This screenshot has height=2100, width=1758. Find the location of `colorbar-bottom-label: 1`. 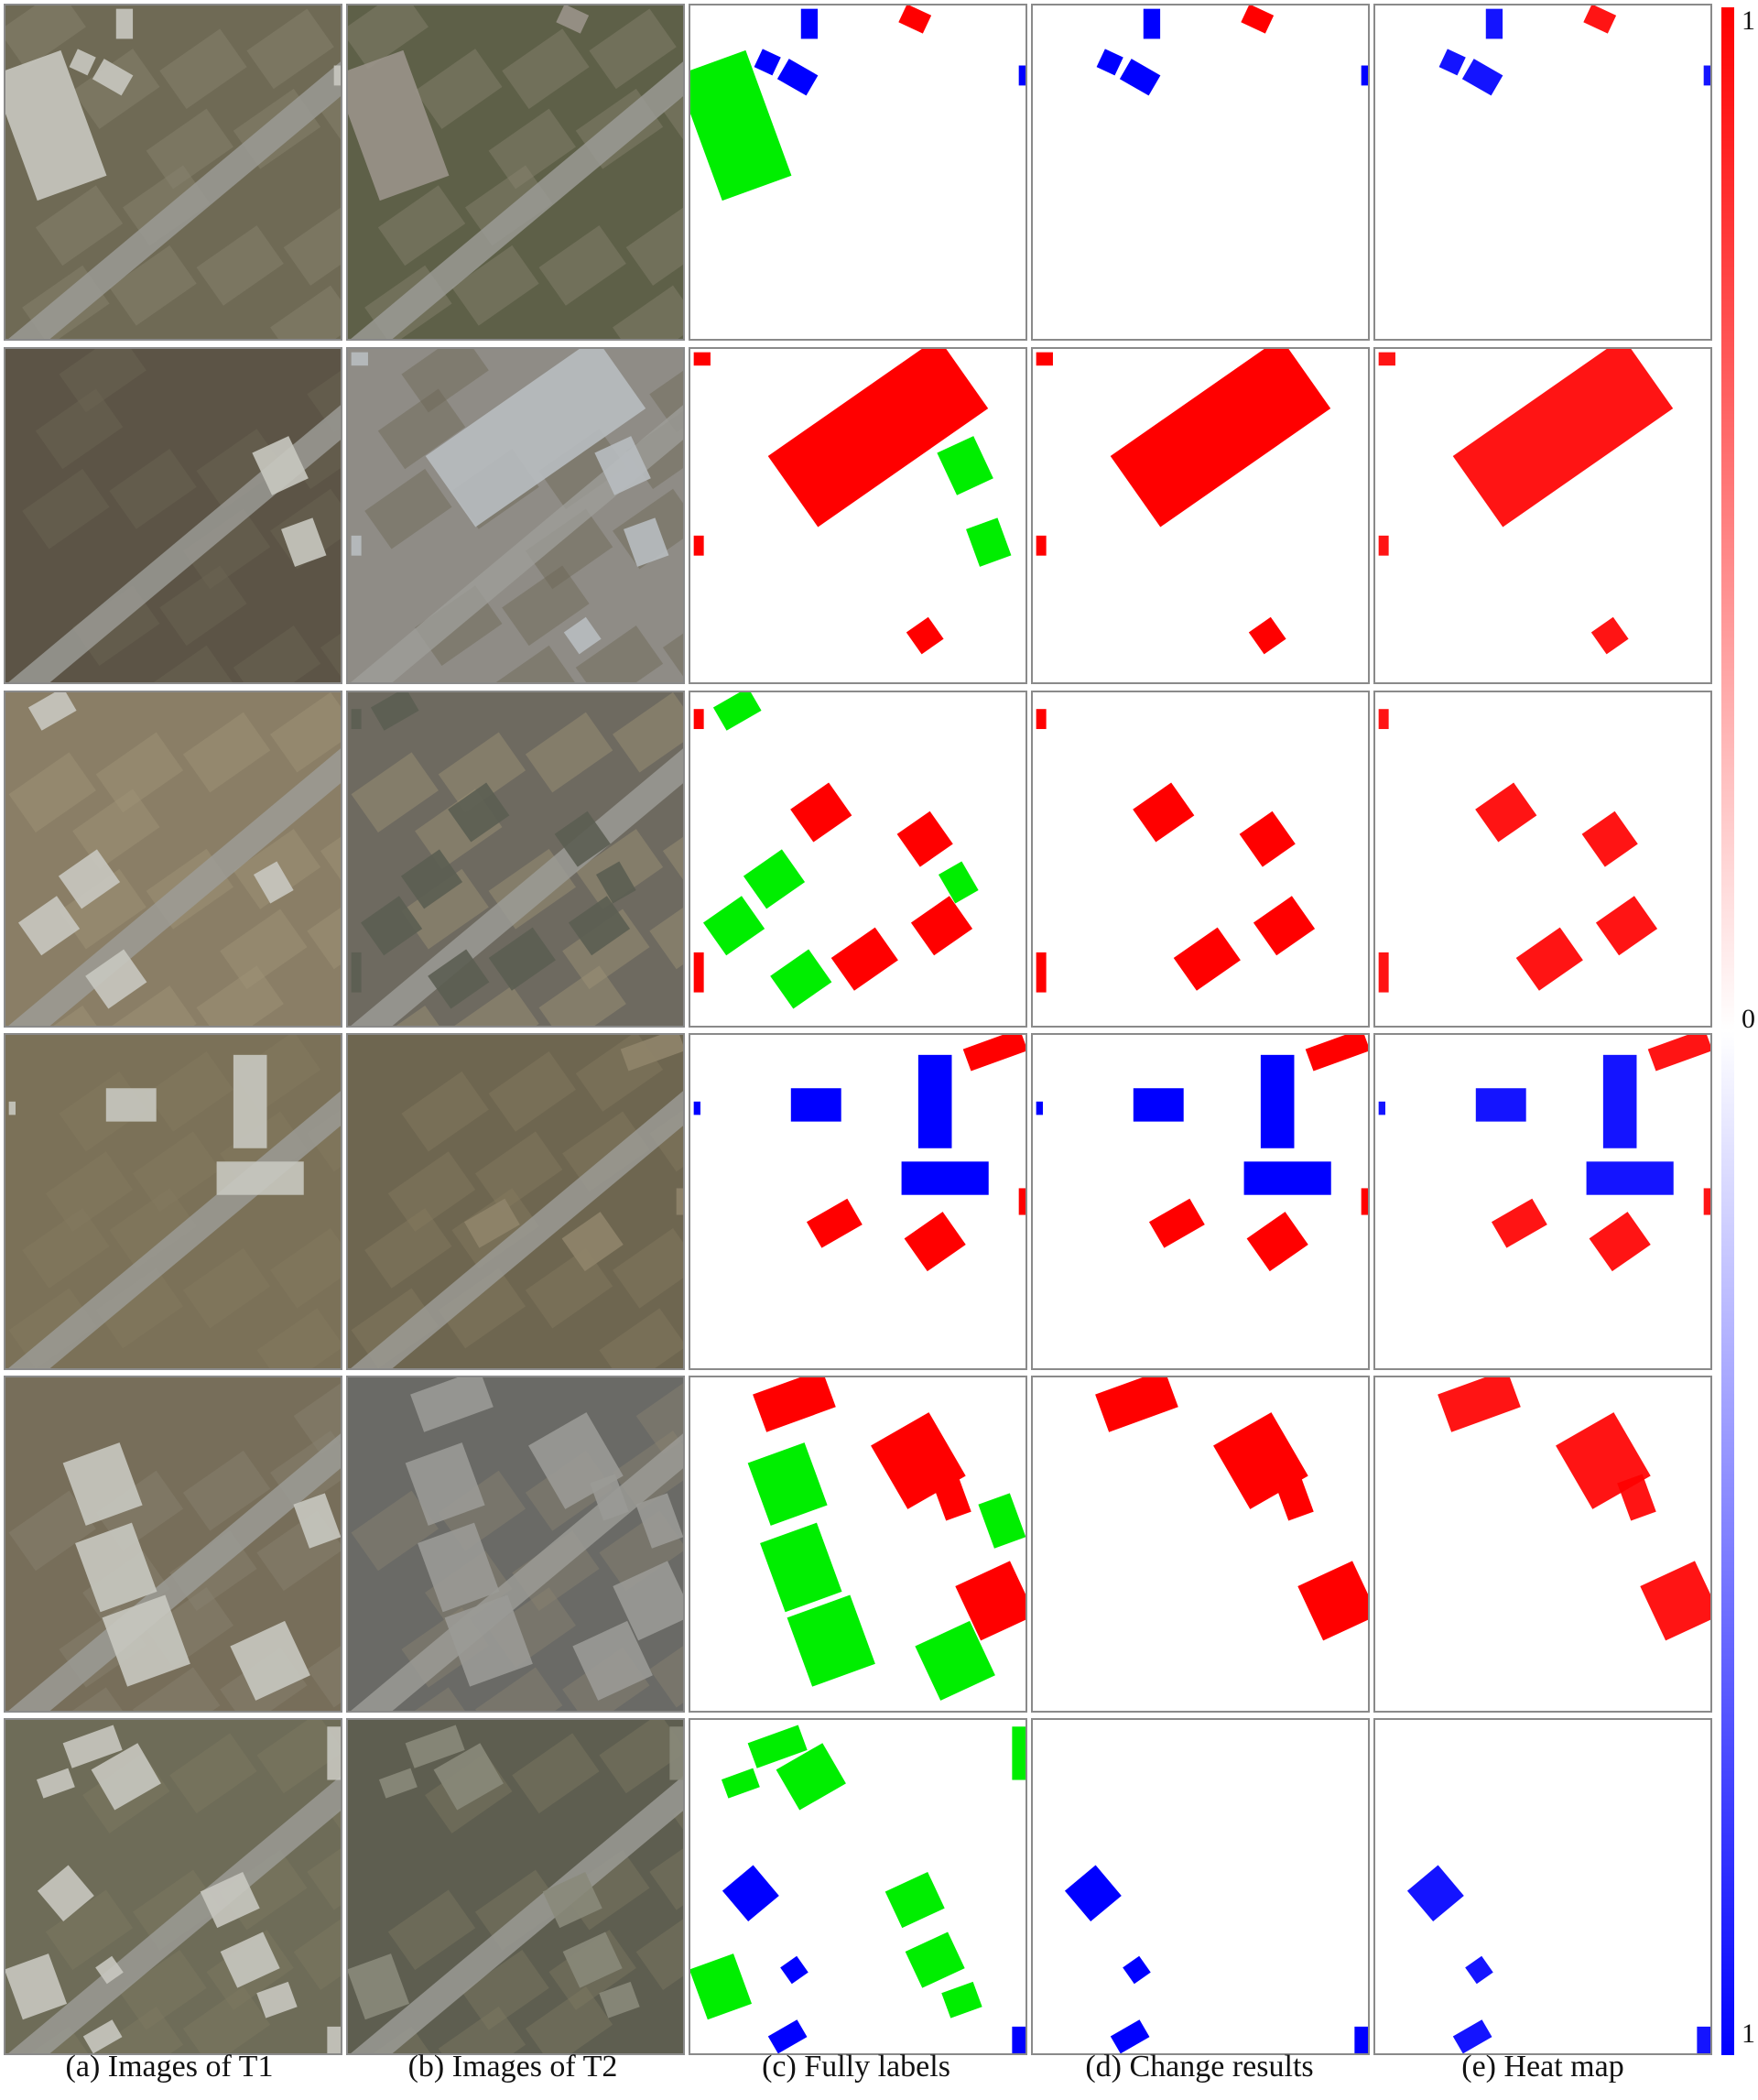

colorbar-bottom-label: 1 is located at coordinates (1748, 2033).